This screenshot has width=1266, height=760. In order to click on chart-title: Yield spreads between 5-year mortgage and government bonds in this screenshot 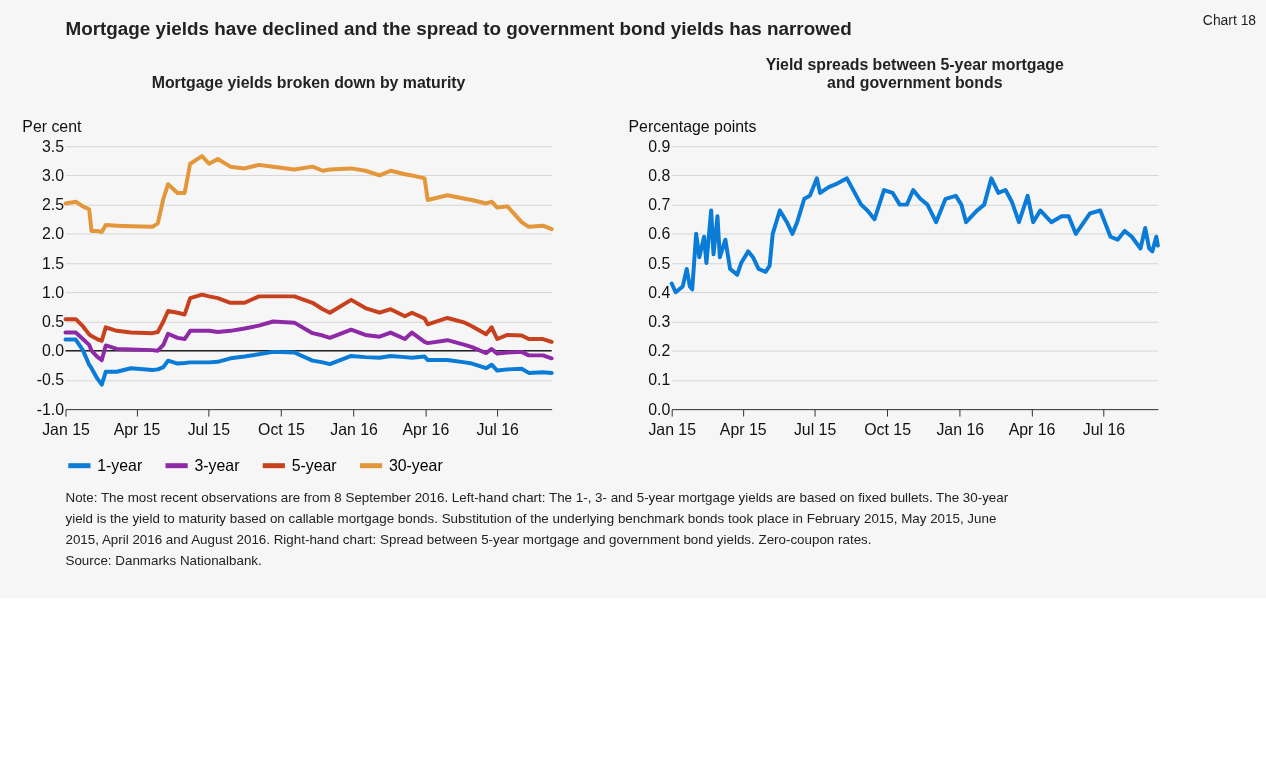, I will do `click(915, 73)`.